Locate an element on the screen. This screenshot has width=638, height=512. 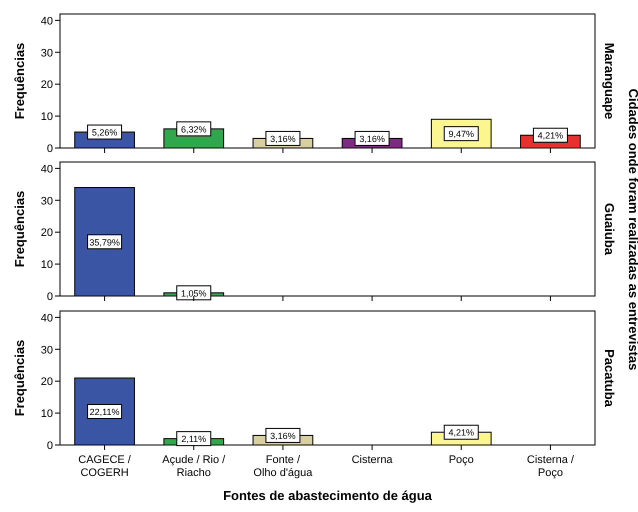
y2-axis-title: Guaiuba is located at coordinates (609, 229).